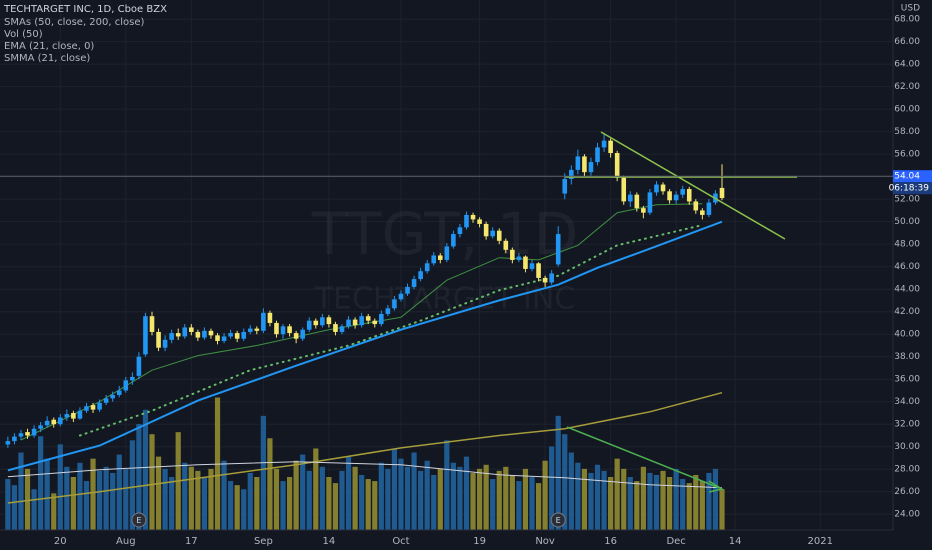 The width and height of the screenshot is (932, 550). I want to click on y-tick-label: 28.00, so click(907, 470).